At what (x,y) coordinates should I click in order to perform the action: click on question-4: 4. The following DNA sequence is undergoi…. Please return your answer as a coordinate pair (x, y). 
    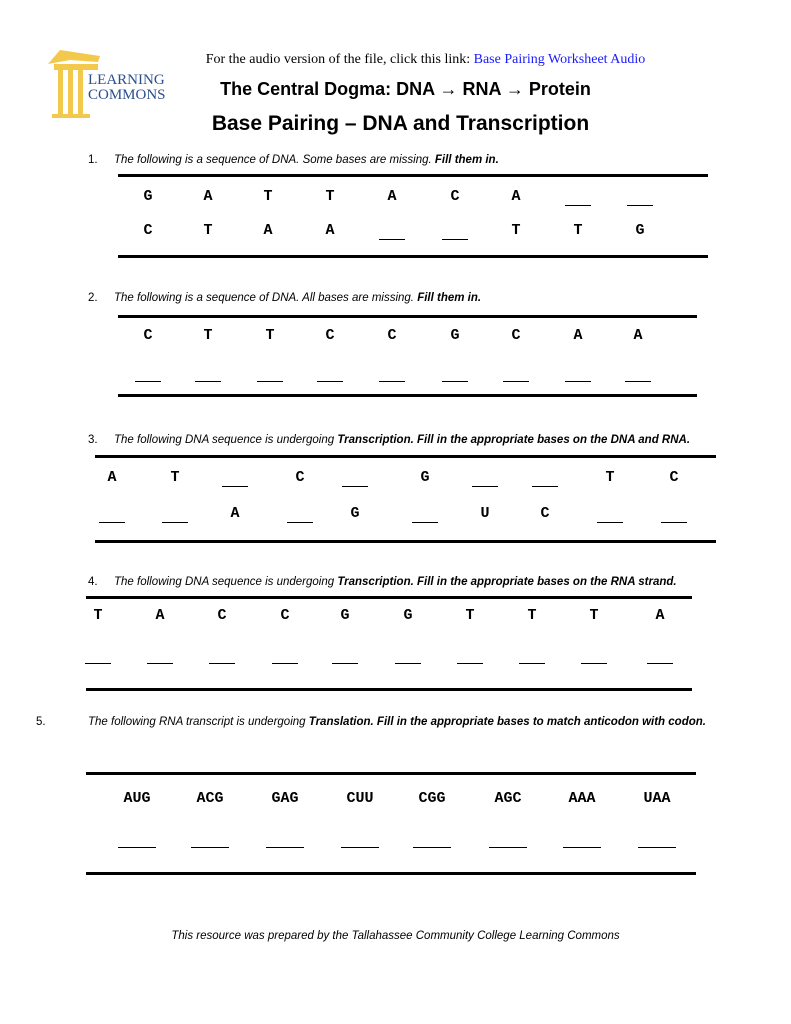
    Looking at the image, I should click on (418, 582).